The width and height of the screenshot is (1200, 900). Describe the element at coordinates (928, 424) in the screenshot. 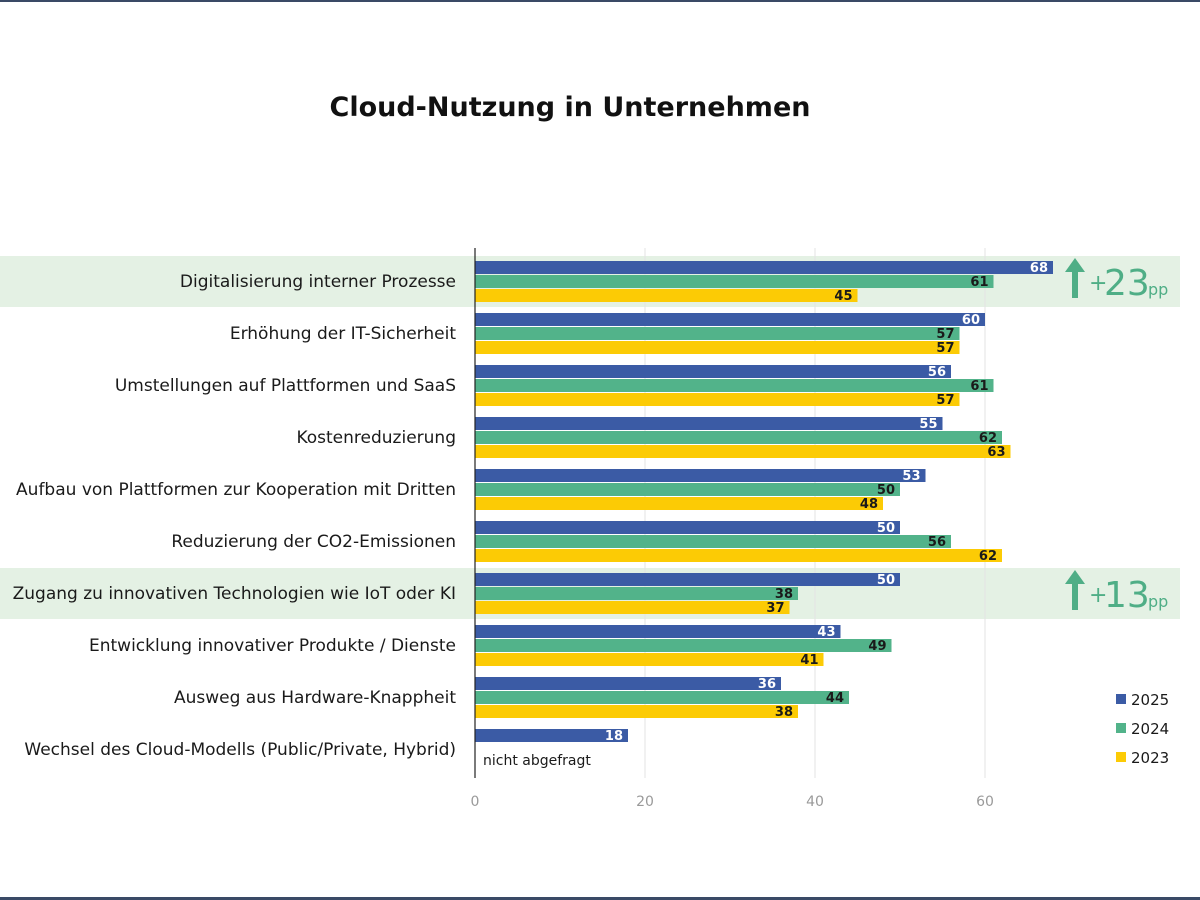

I see `data-label: 55` at that location.